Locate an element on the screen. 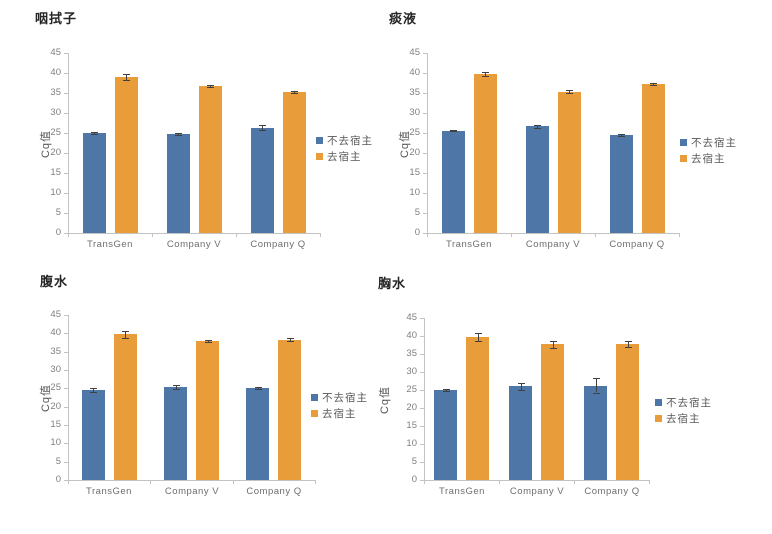 This screenshot has width=772, height=534. x-category-label: Company Q is located at coordinates (278, 244).